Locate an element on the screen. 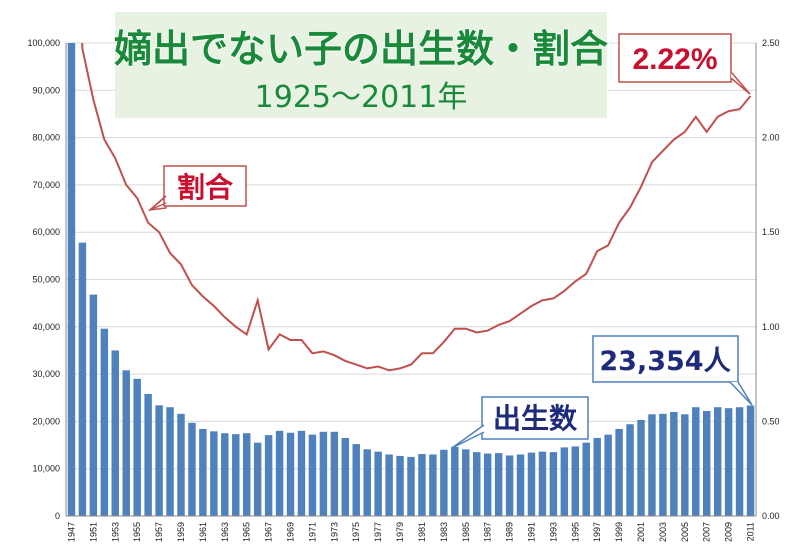 This screenshot has width=800, height=554. bar-1995 is located at coordinates (575, 481).